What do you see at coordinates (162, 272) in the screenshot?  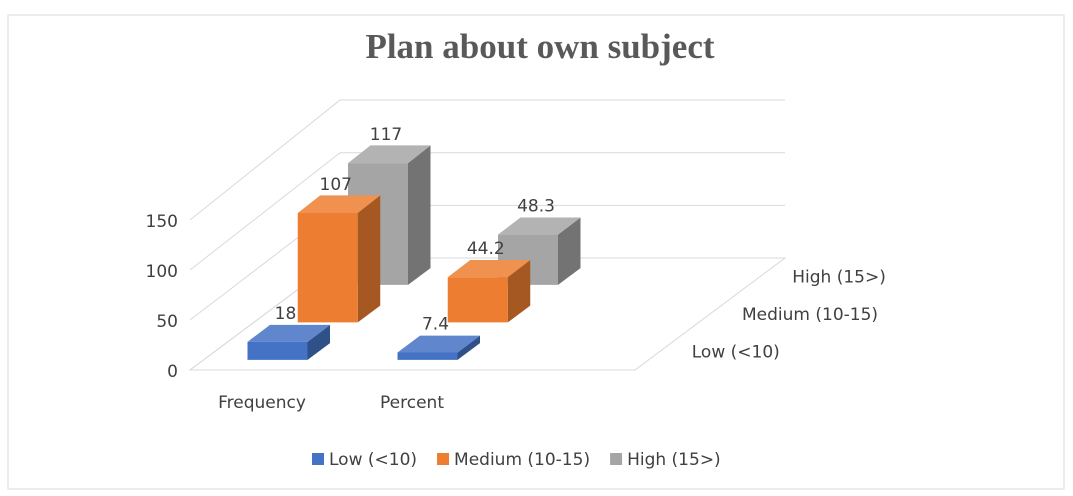 I see `y-tick-label: 100` at bounding box center [162, 272].